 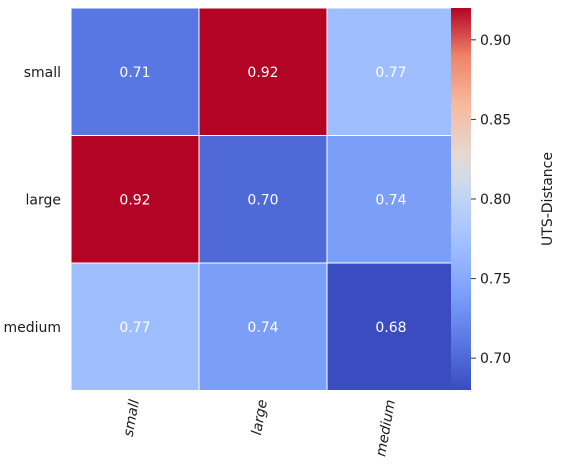 I want to click on cell-value-r0-c2: 0.77, so click(x=390, y=73).